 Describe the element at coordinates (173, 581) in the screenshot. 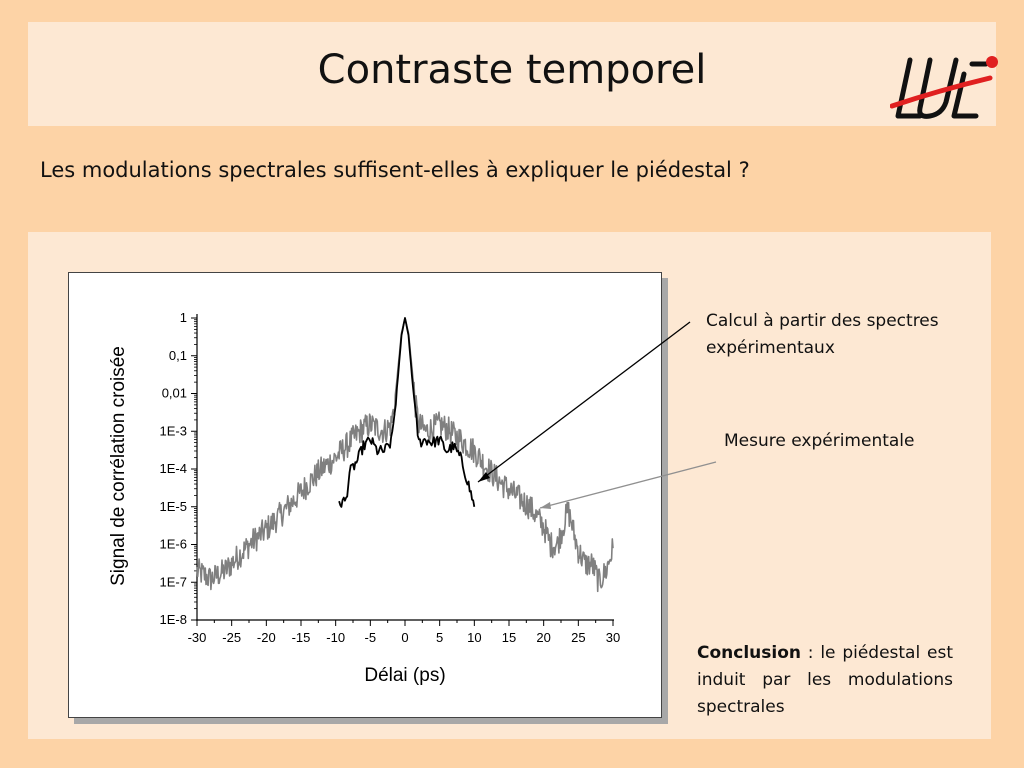

I see `y-tick-label: 1E-7` at that location.